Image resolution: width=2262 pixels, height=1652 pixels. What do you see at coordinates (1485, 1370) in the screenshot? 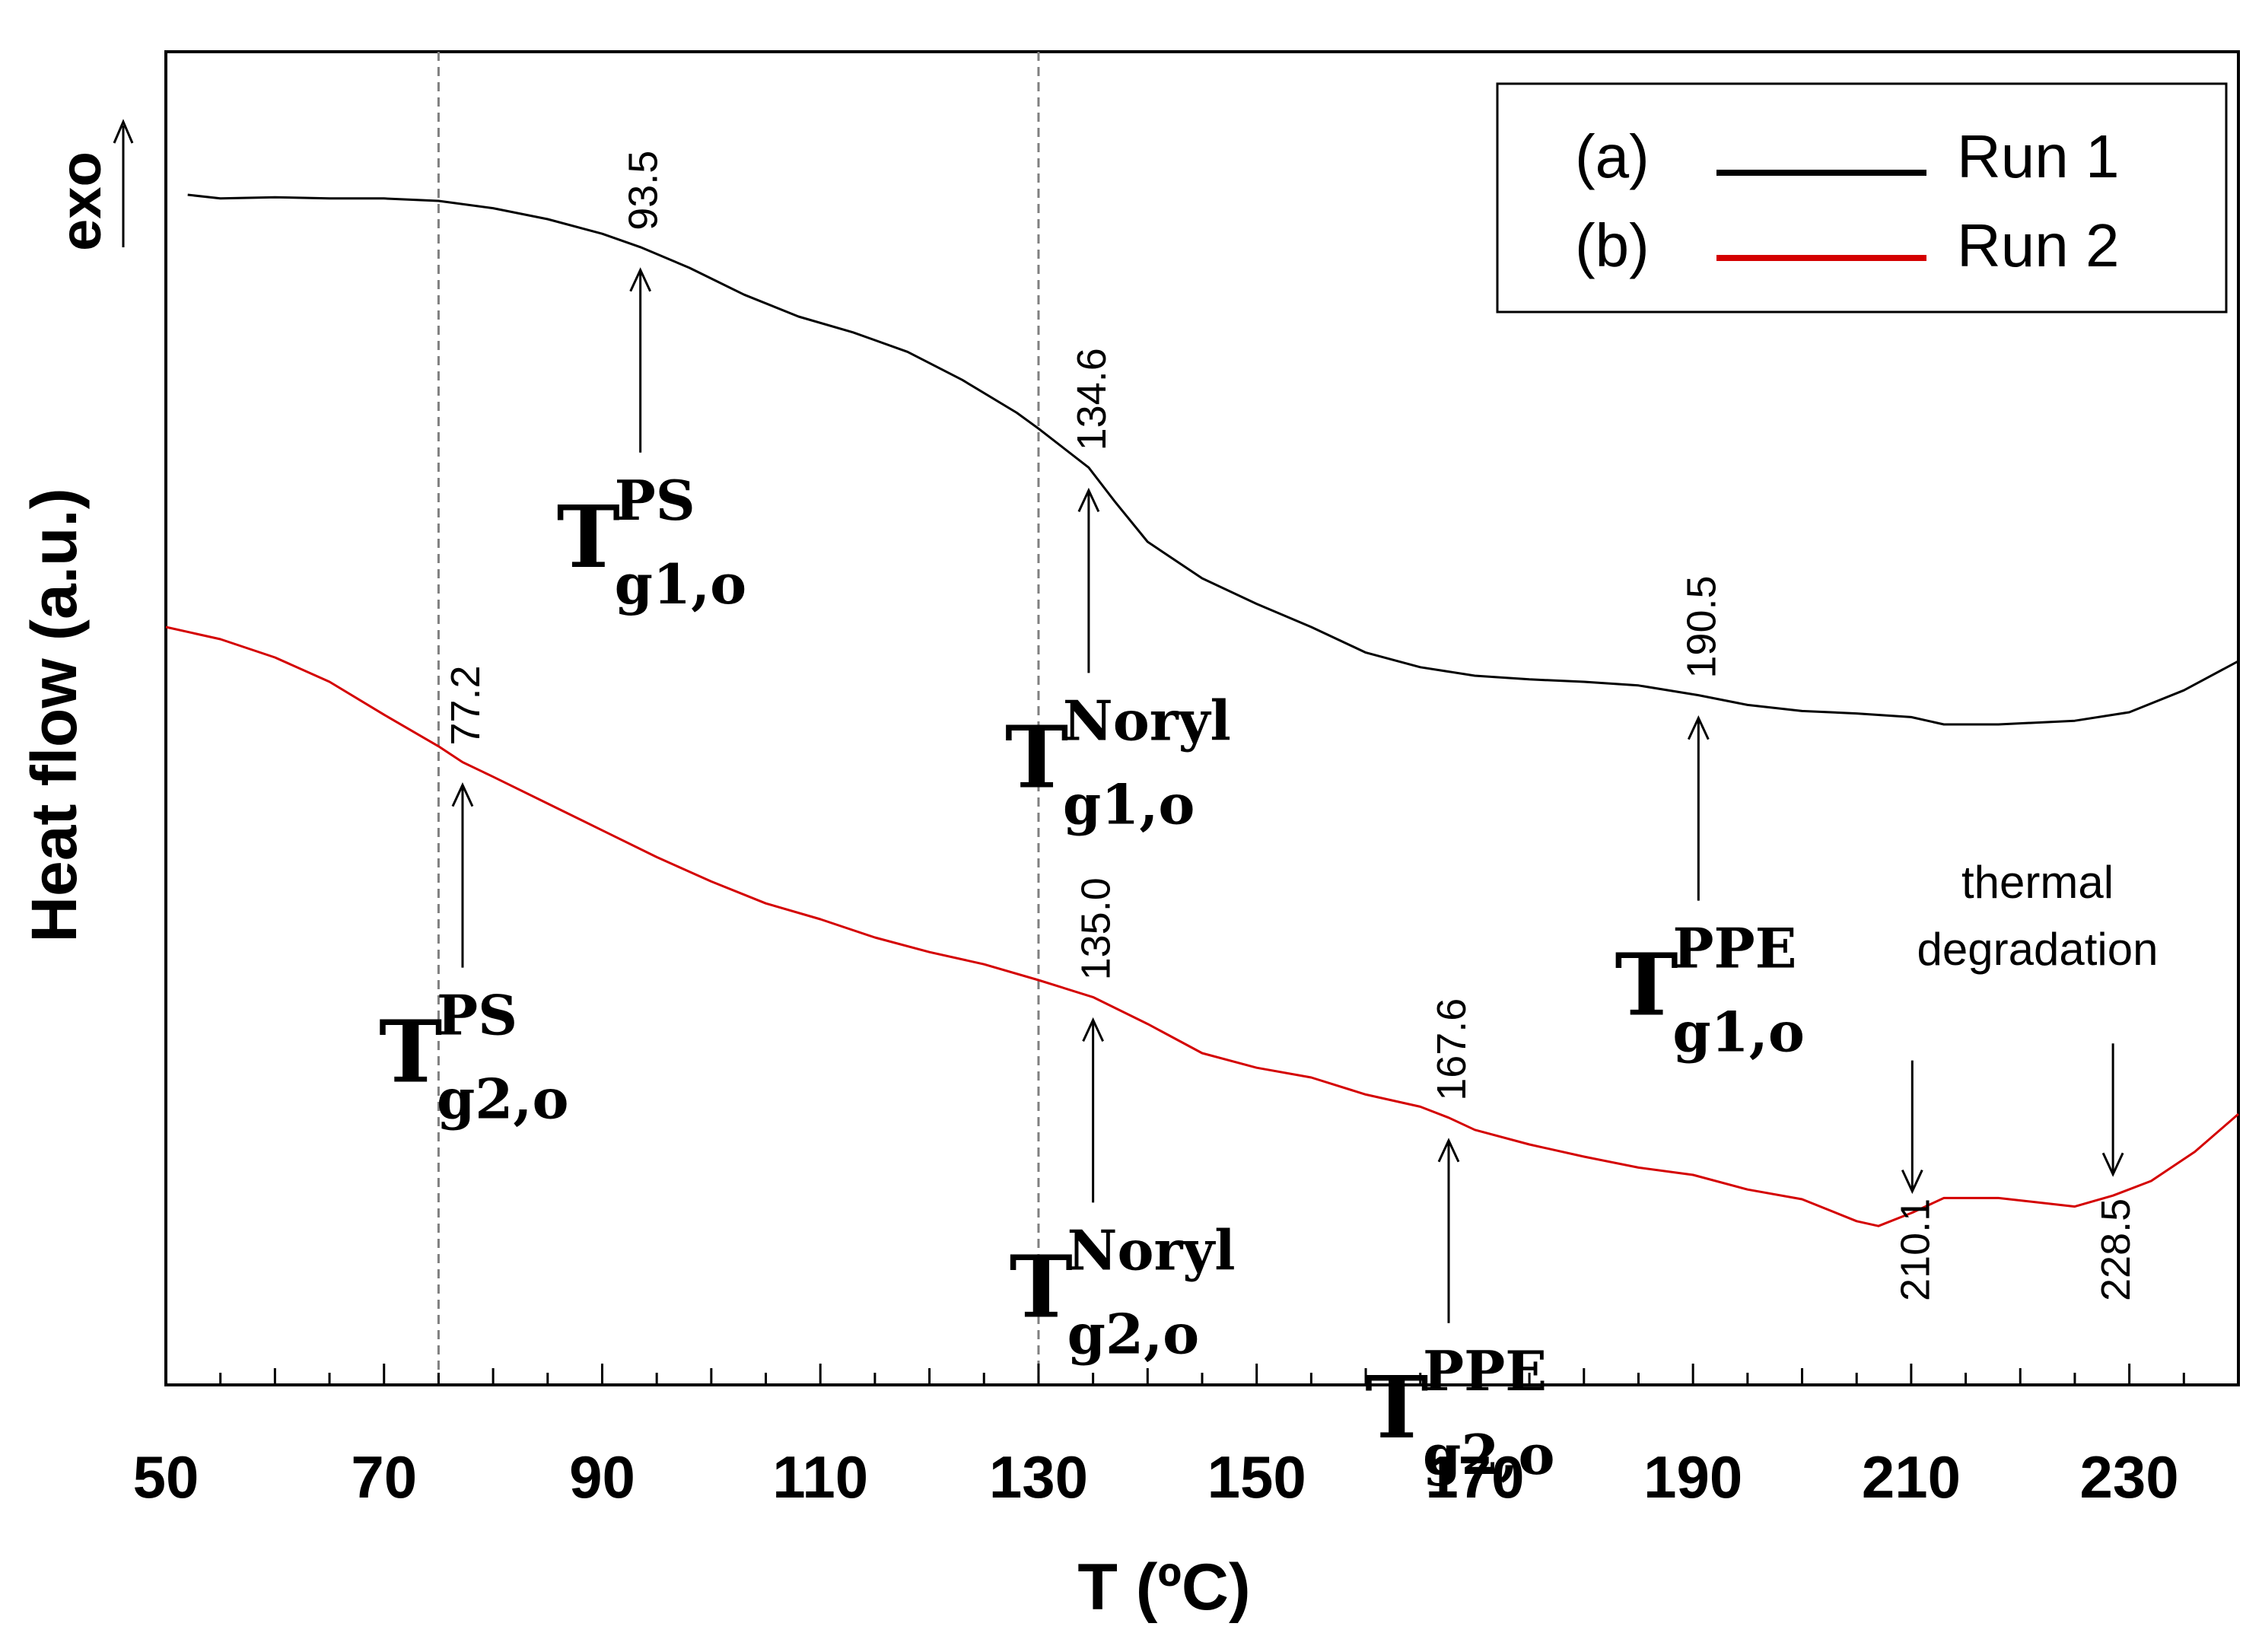
I see `annotation-tg2-ppe-symbol-label-sup: PPE` at bounding box center [1485, 1370].